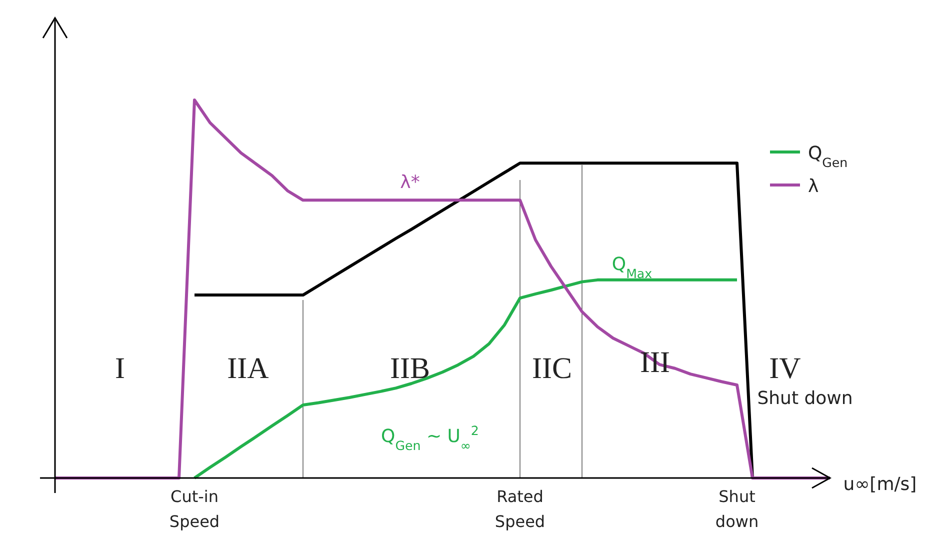  Describe the element at coordinates (248, 368) in the screenshot. I see `annotation: IIA` at that location.